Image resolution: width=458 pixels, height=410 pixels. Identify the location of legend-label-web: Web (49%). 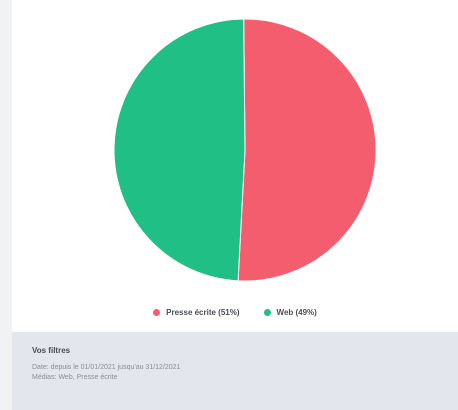
(296, 312).